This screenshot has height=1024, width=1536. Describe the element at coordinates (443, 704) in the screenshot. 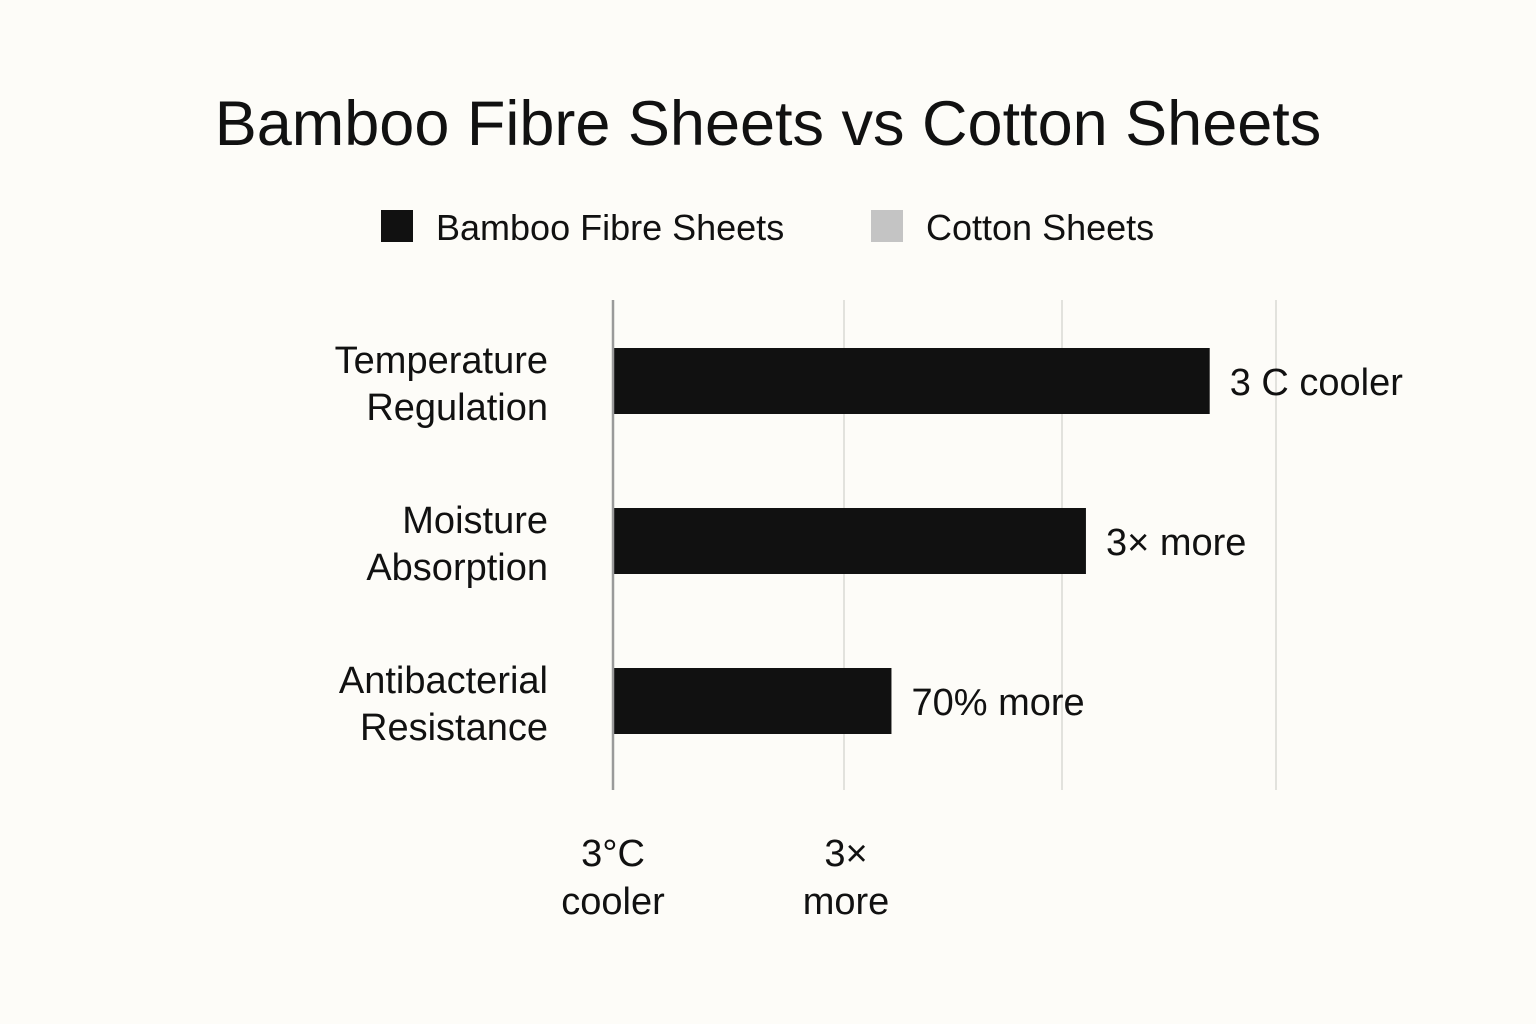

I see `category-label-2: Antibacterial Resistance` at that location.